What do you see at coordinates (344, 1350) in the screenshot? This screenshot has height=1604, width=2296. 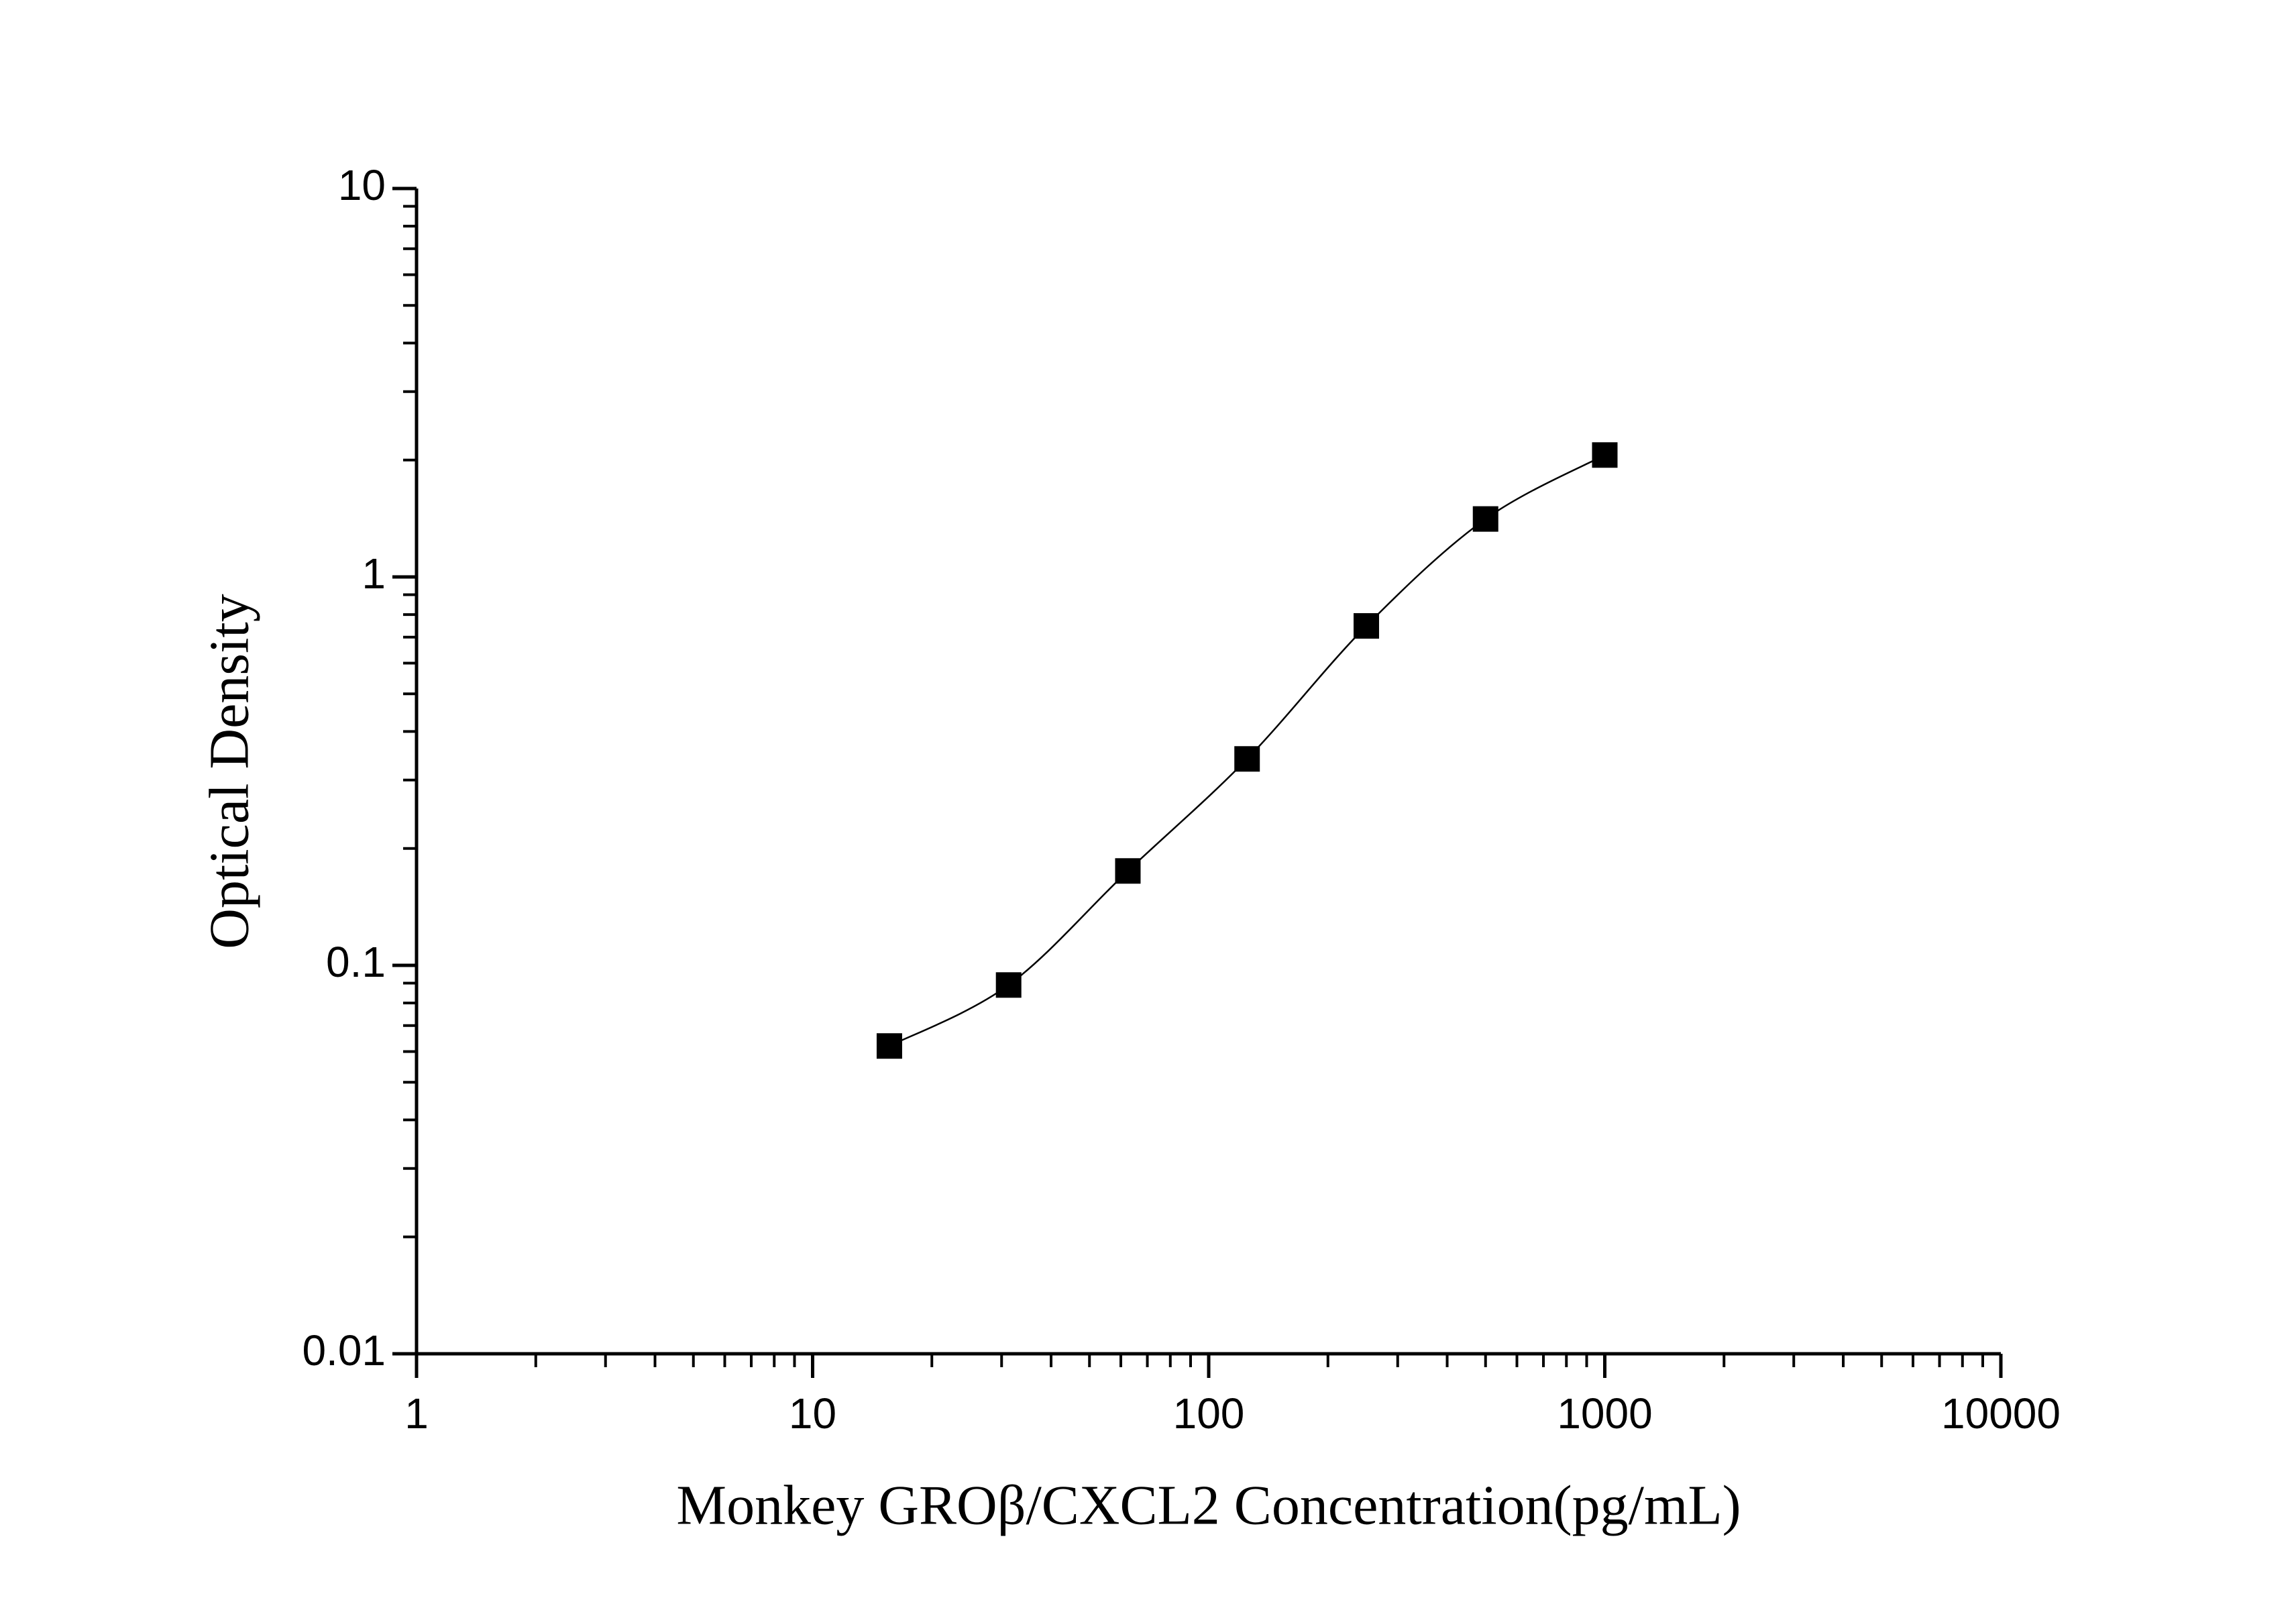 I see `y-tick-label: 0.01` at bounding box center [344, 1350].